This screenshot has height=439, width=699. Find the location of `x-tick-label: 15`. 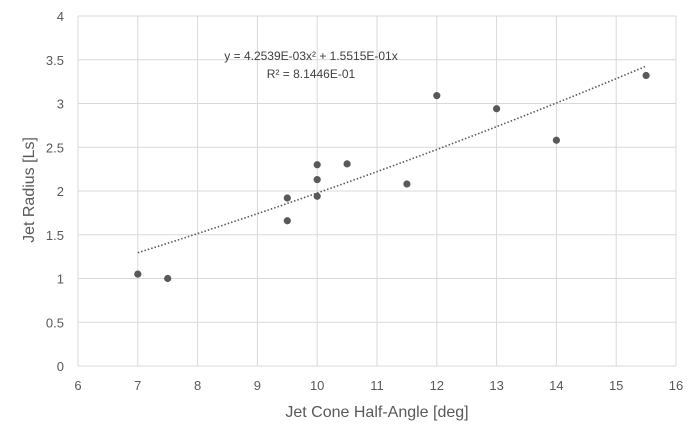

x-tick-label: 15 is located at coordinates (616, 385).